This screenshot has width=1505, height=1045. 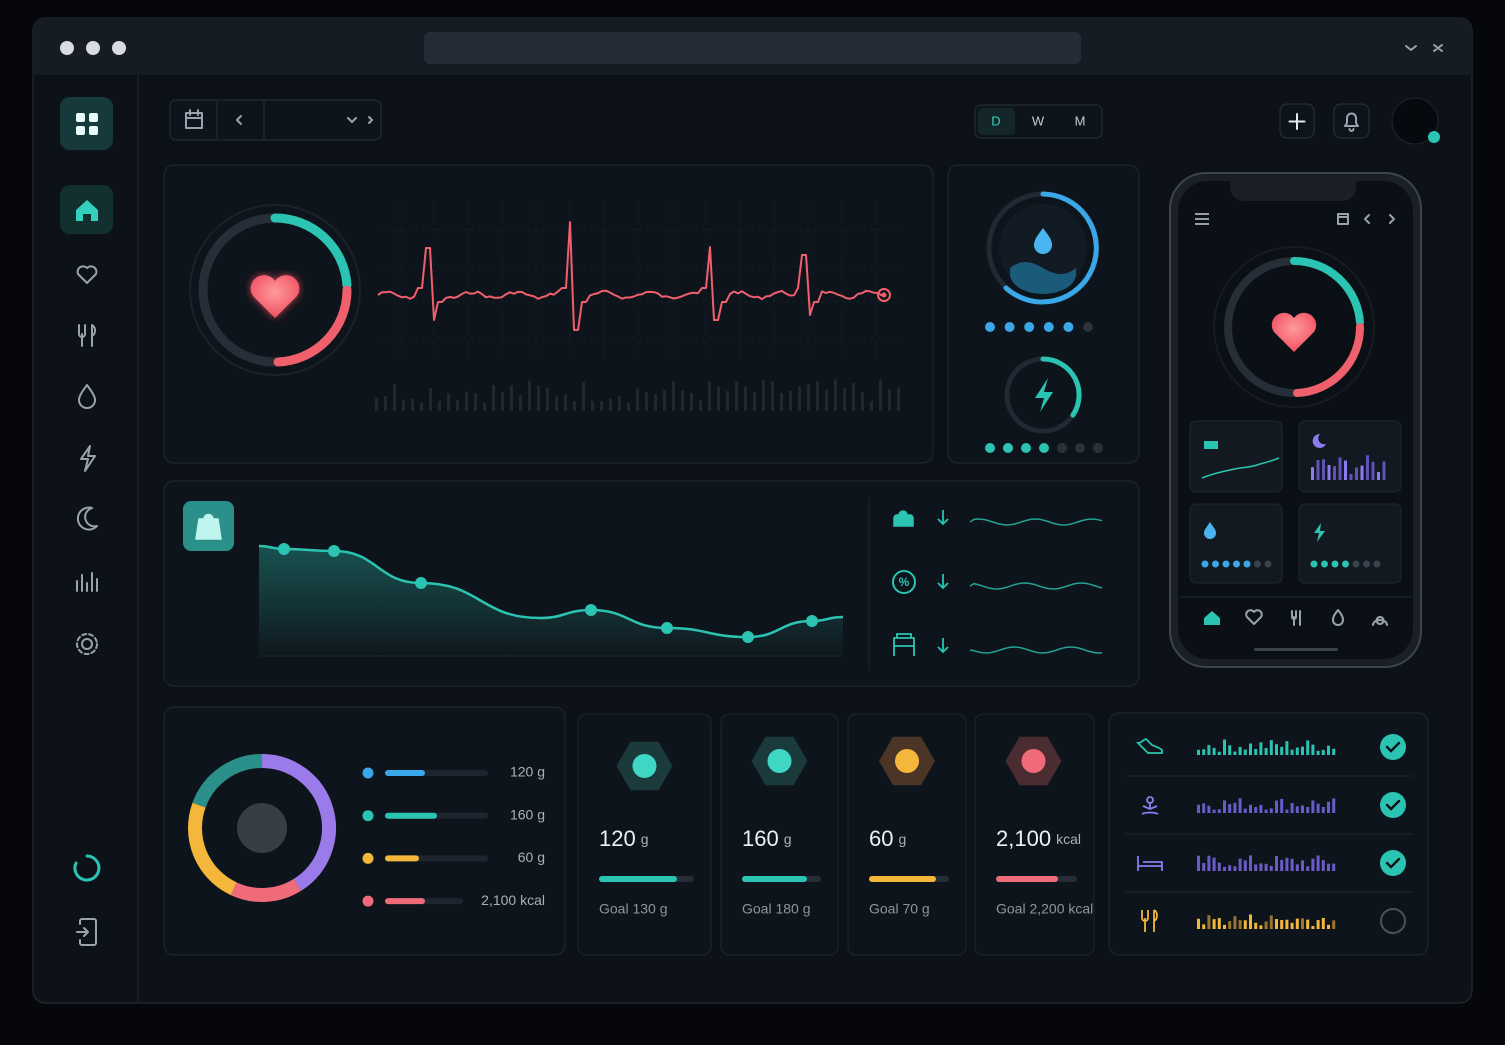 What do you see at coordinates (1254, 617) in the screenshot?
I see `phone-tab-heart` at bounding box center [1254, 617].